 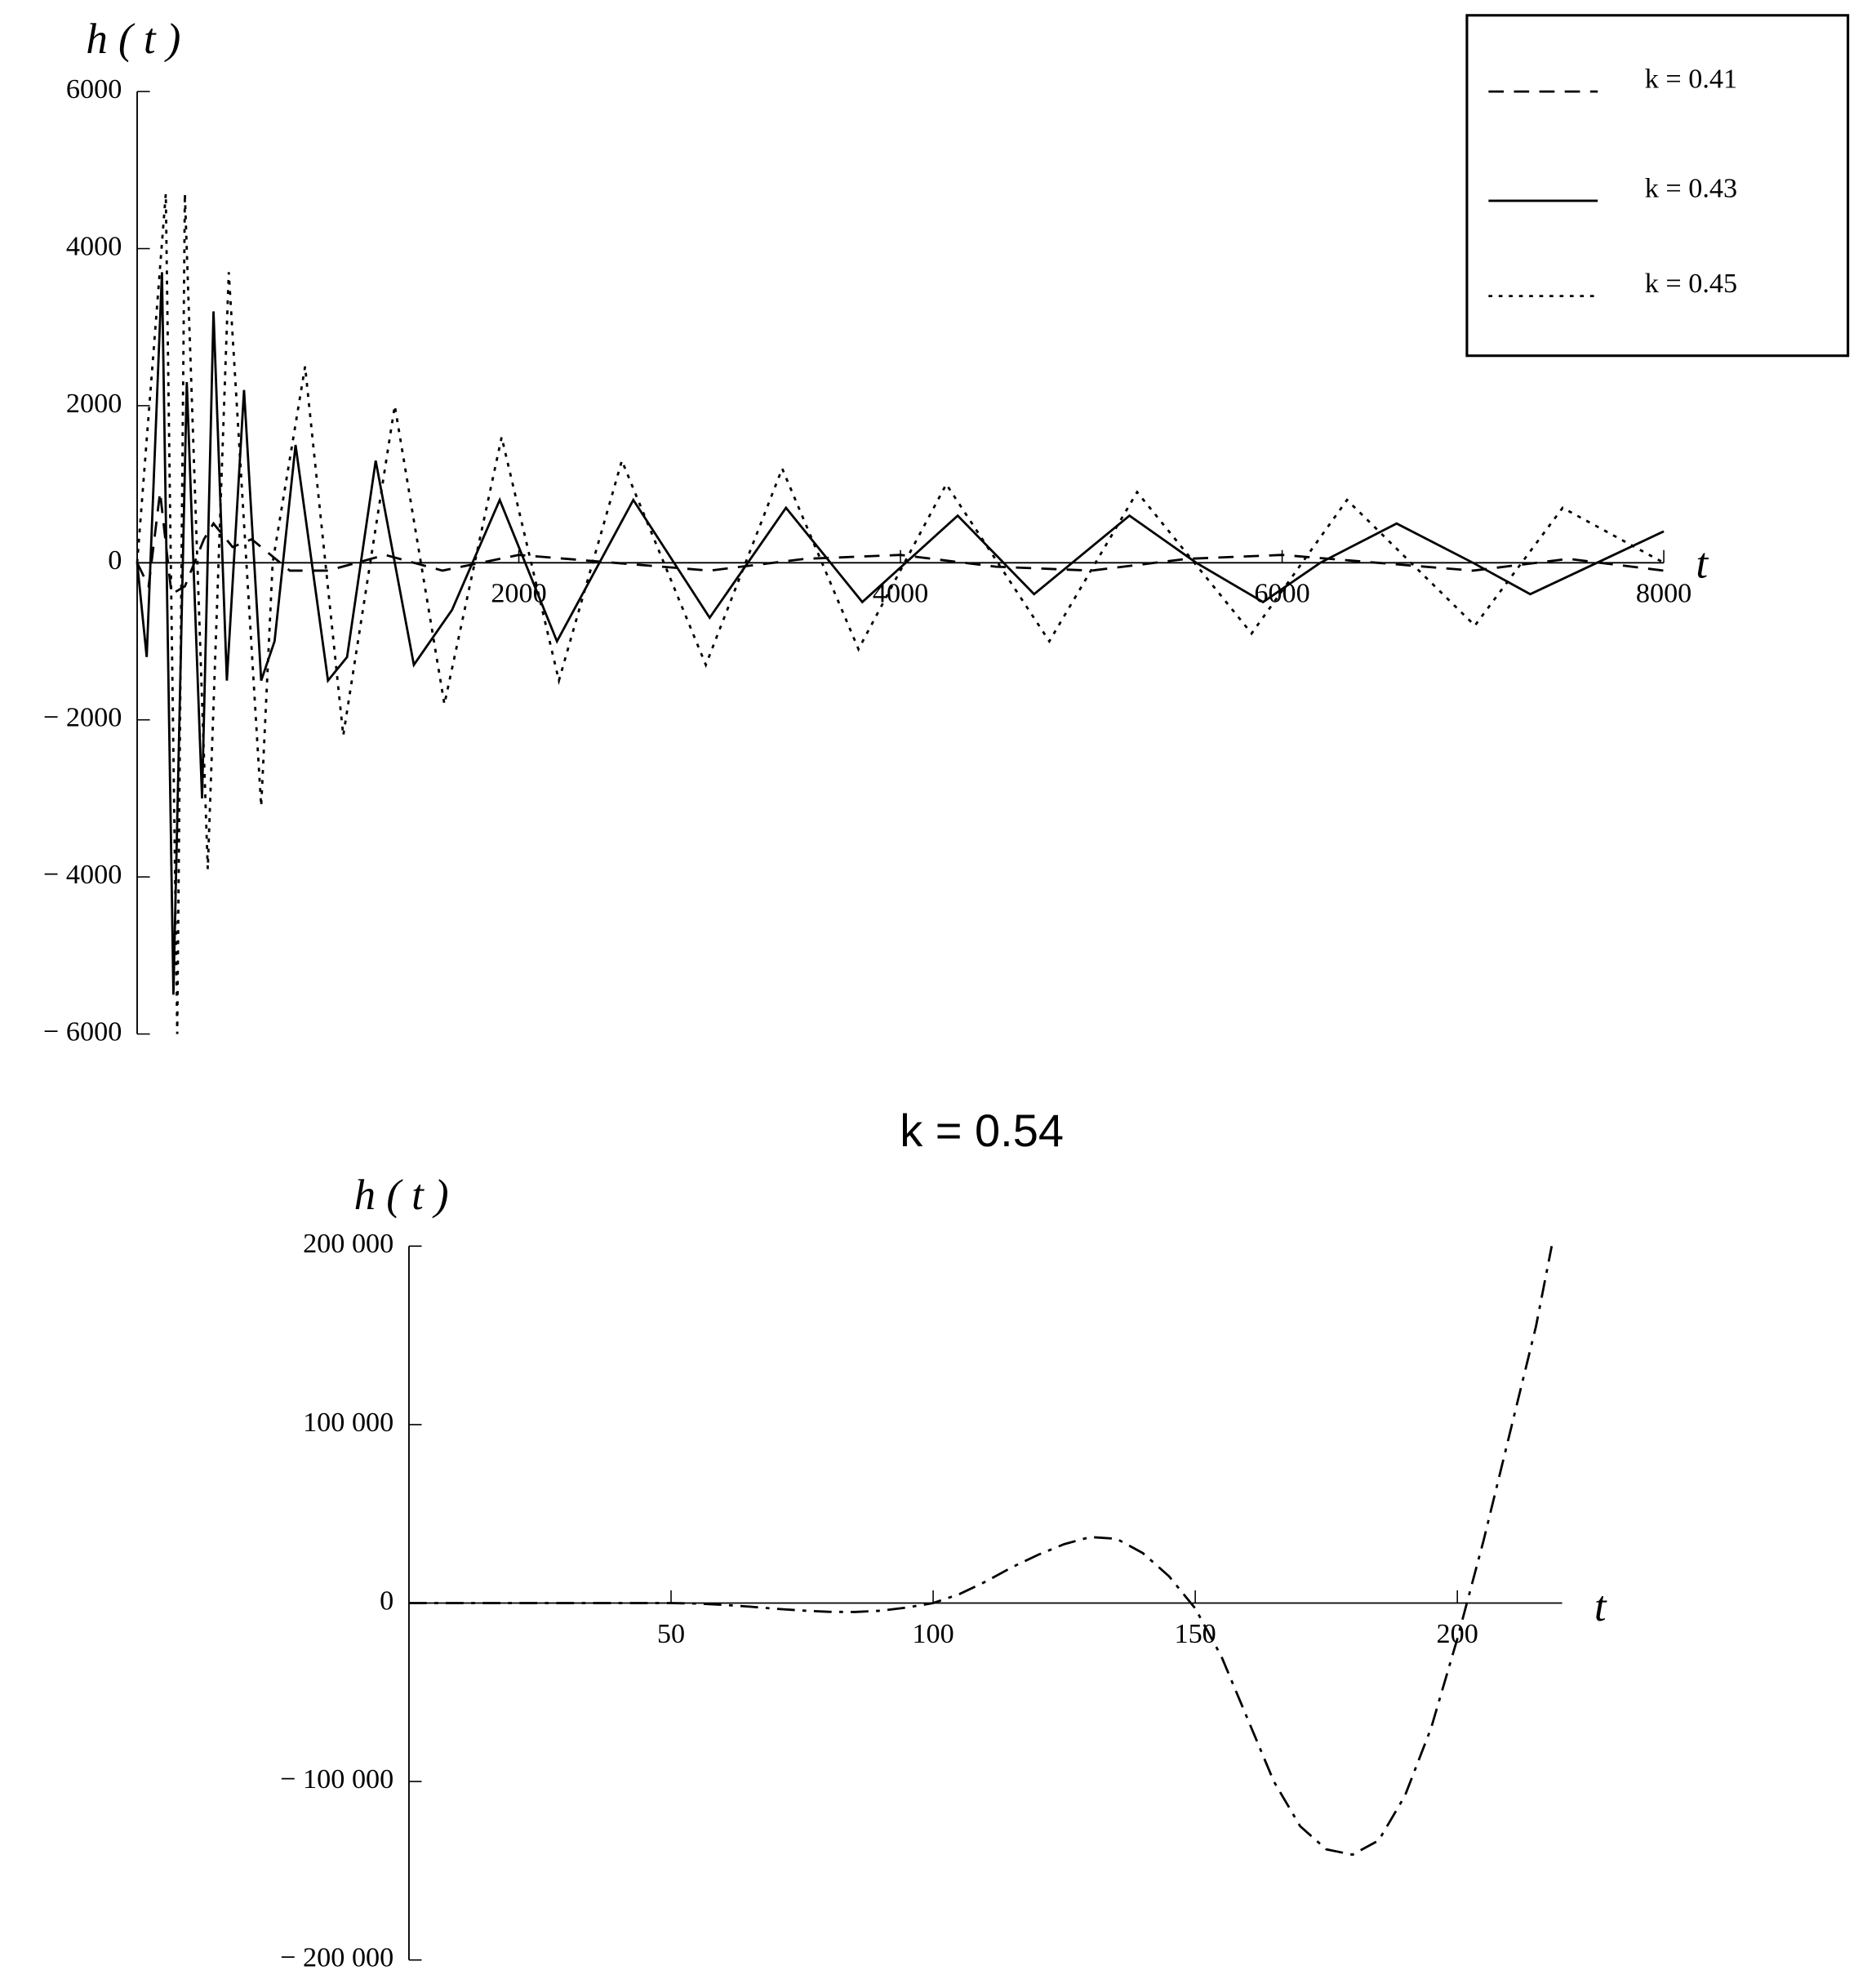 I want to click on x-tick-label: 8000, so click(x=1663, y=594).